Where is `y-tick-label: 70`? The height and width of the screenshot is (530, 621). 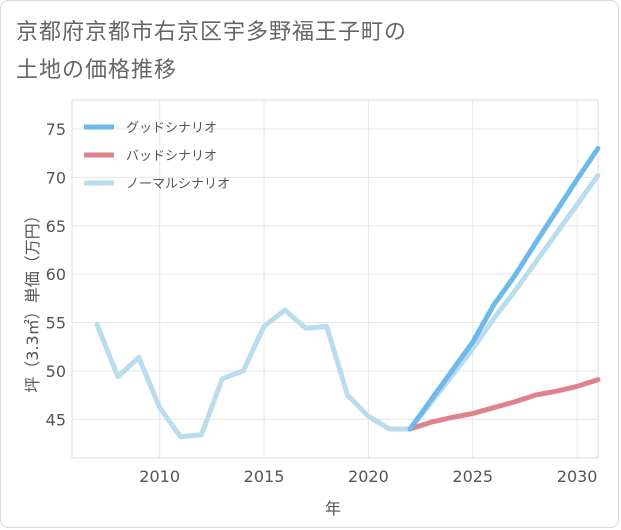 y-tick-label: 70 is located at coordinates (56, 177).